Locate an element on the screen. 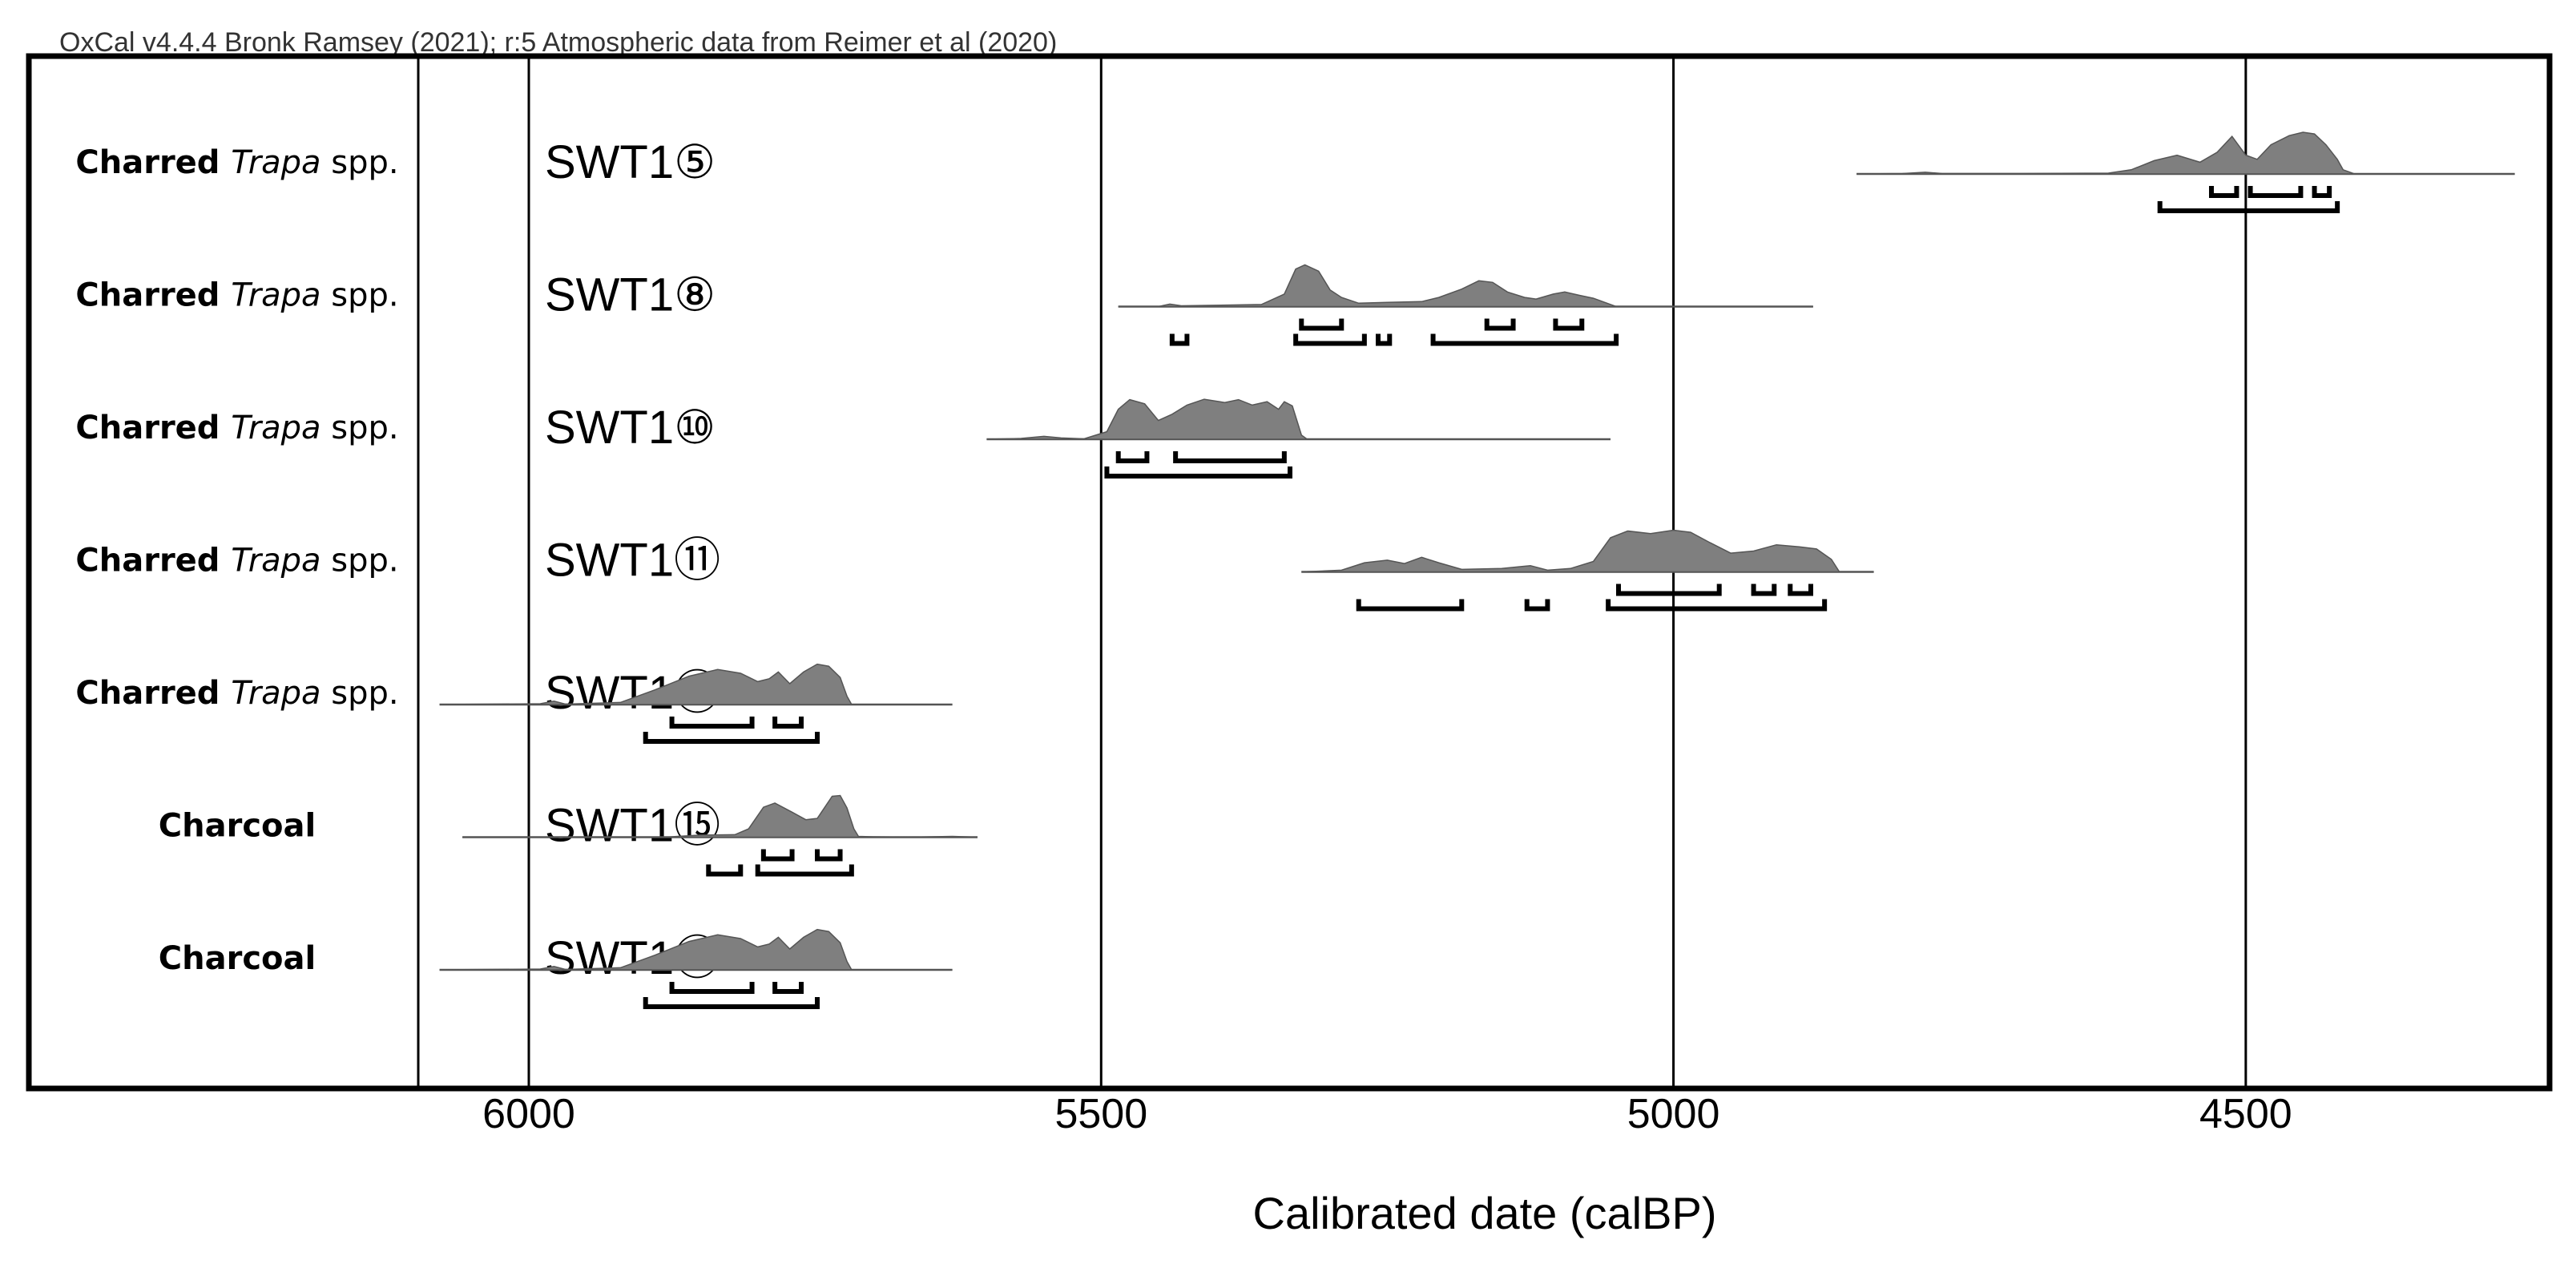 The image size is (2576, 1268). sample-row: Charcoal SWT1⑱ is located at coordinates (556, 968).